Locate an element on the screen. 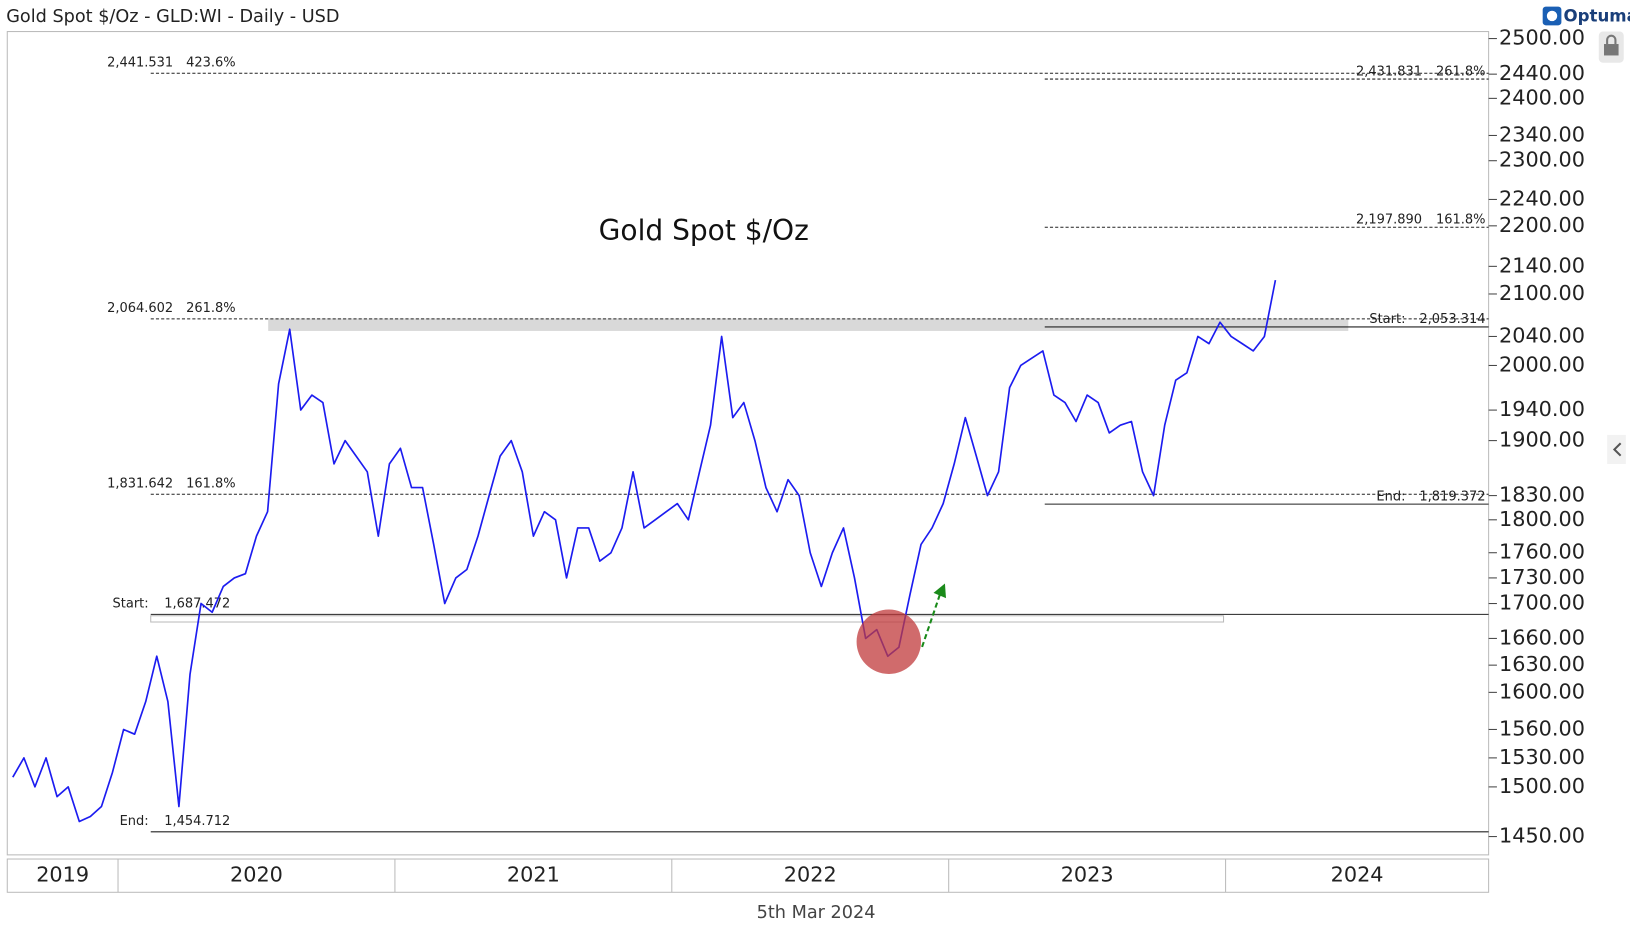  level-label: 1,831.642 is located at coordinates (140, 483).